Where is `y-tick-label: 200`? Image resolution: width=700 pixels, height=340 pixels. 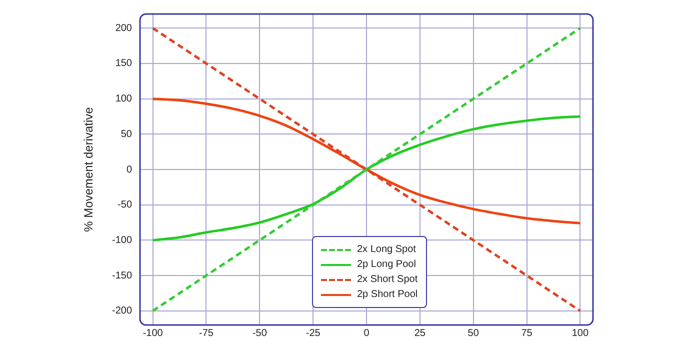
y-tick-label: 200 is located at coordinates (123, 28).